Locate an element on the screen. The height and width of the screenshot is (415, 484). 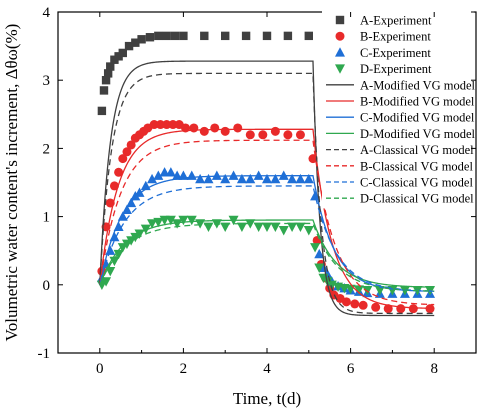
y-tick-label: 3 is located at coordinates (47, 81).